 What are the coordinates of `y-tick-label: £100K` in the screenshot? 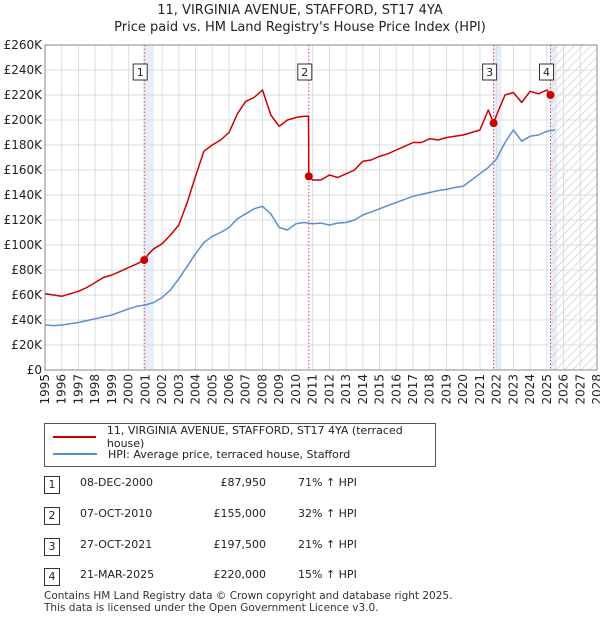 It's located at (24, 245).